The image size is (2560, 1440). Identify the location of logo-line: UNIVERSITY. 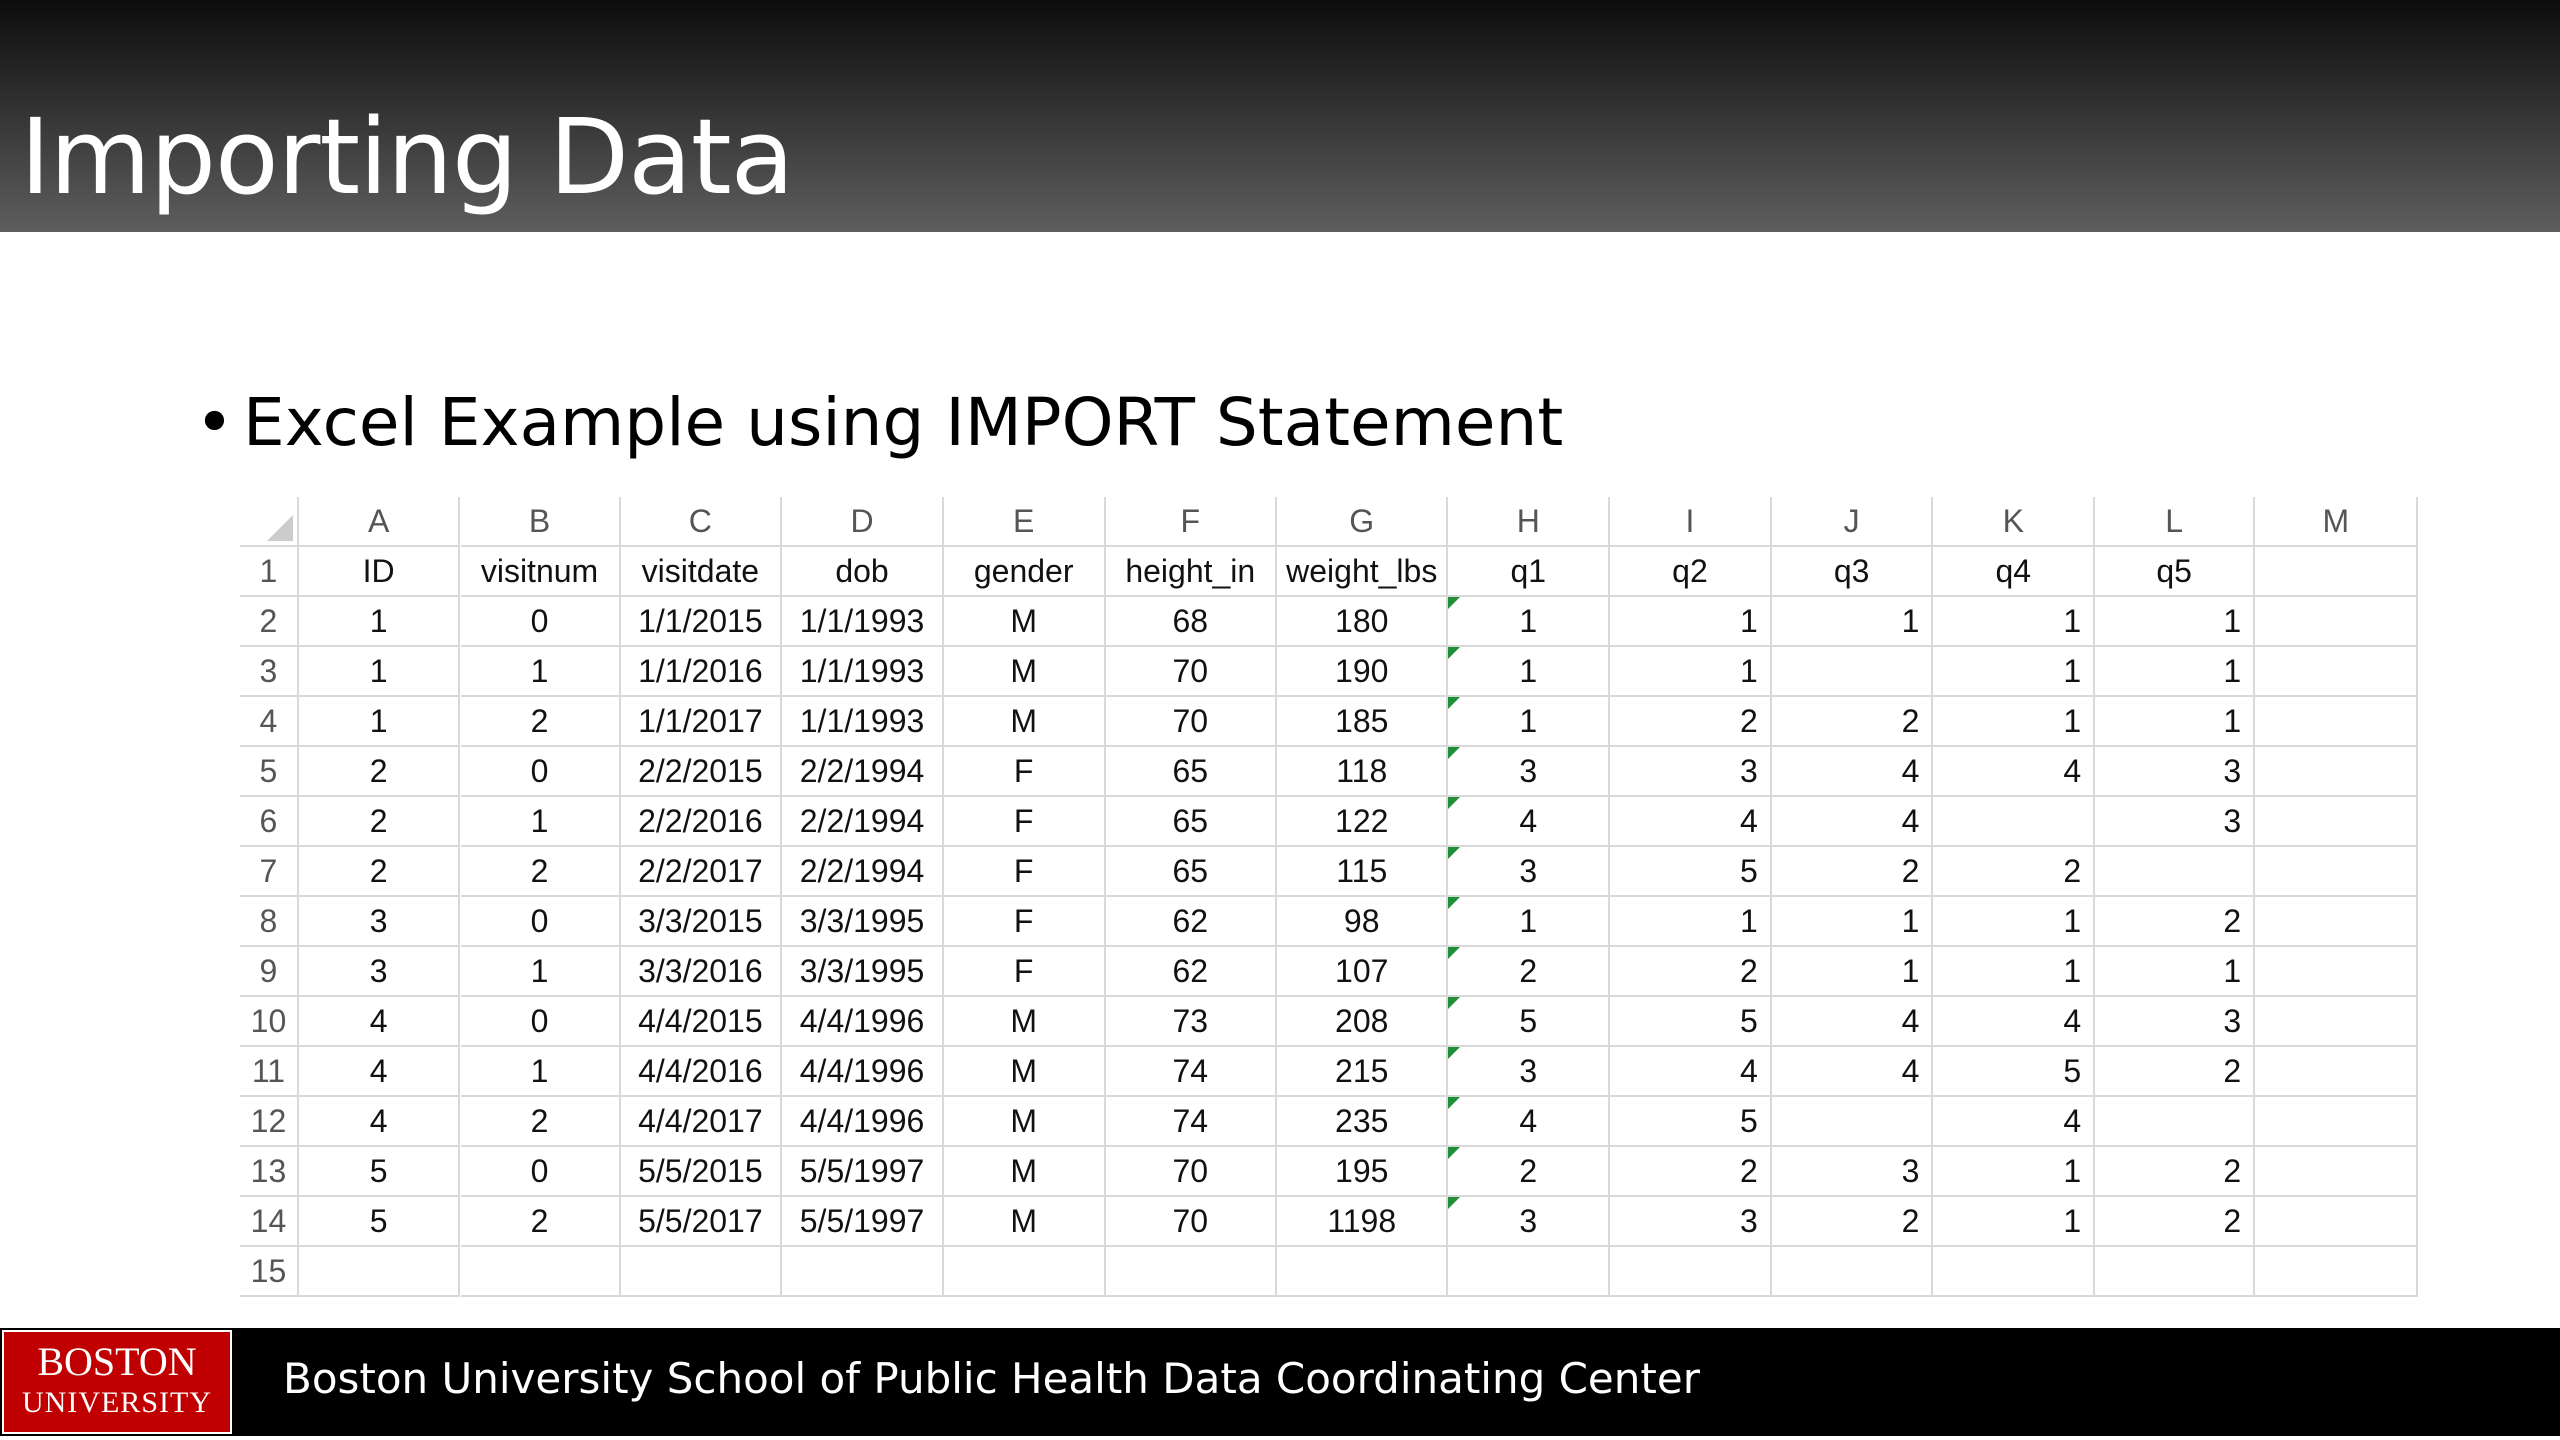
(117, 1402).